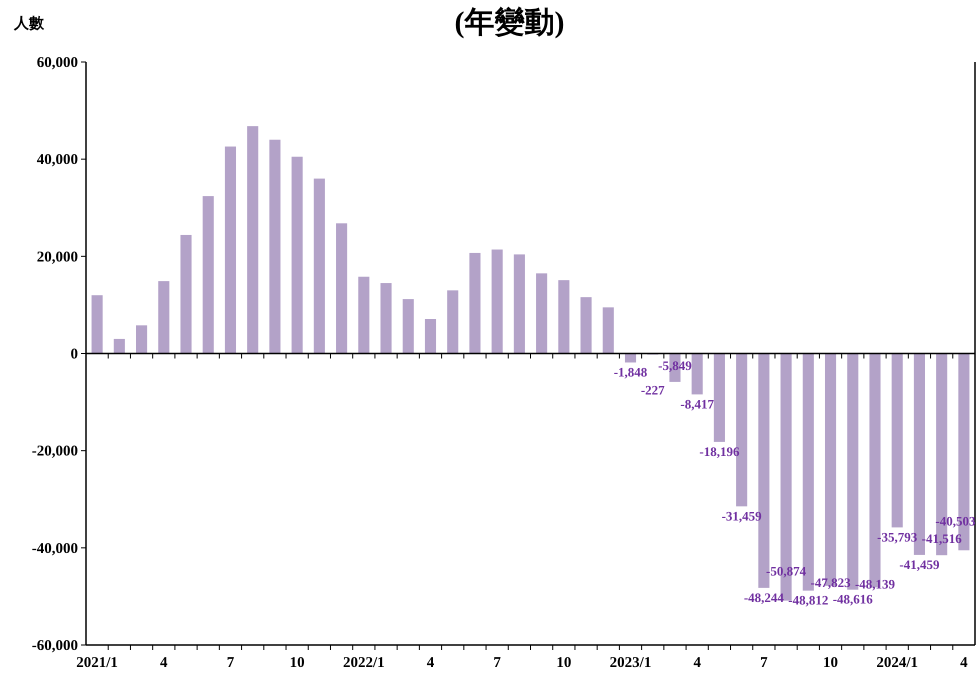  Describe the element at coordinates (786, 571) in the screenshot. I see `data-label: -50,874` at that location.